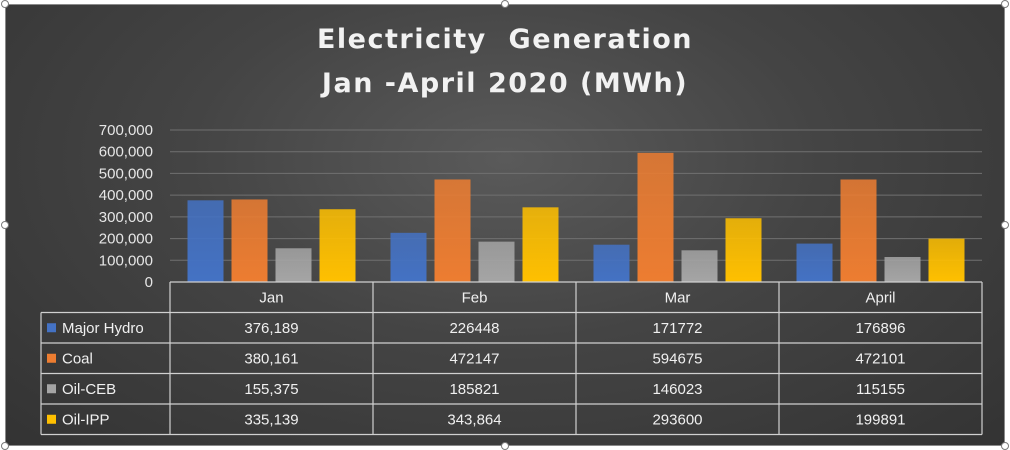 This screenshot has height=450, width=1010. Describe the element at coordinates (677, 419) in the screenshot. I see `data-label: 293600` at that location.